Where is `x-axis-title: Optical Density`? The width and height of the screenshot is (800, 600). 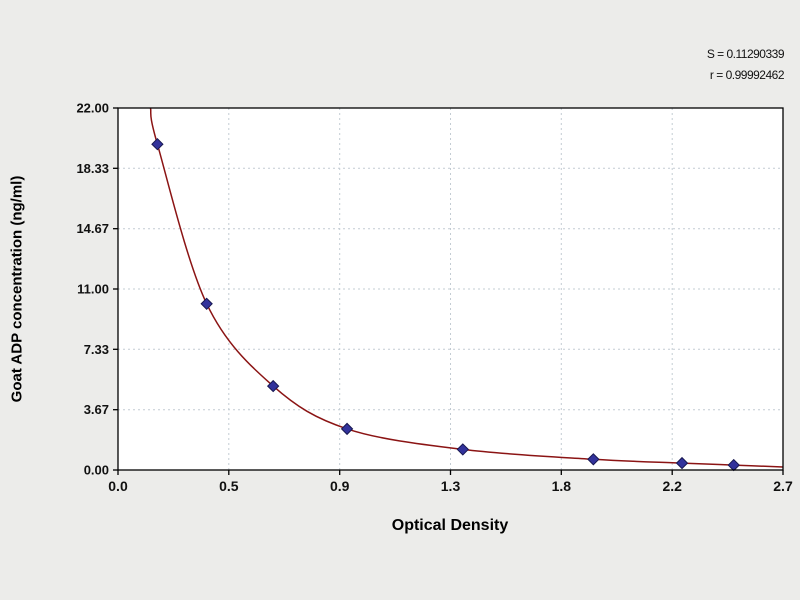
x-axis-title: Optical Density is located at coordinates (450, 525).